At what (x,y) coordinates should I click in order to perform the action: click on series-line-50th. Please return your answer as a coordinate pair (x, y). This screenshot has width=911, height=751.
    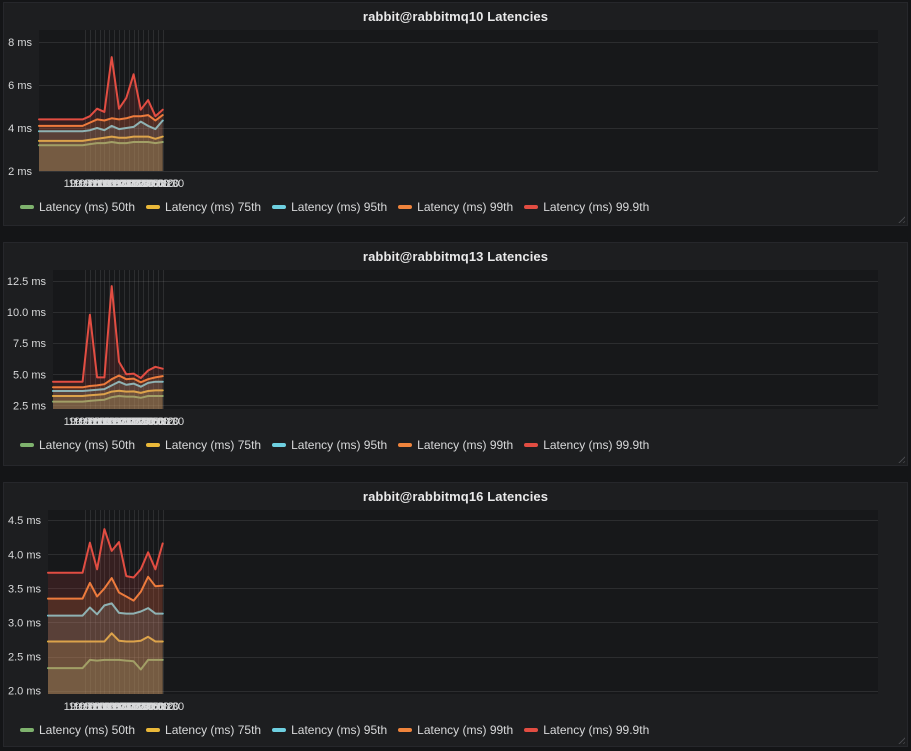
    Looking at the image, I should click on (105, 664).